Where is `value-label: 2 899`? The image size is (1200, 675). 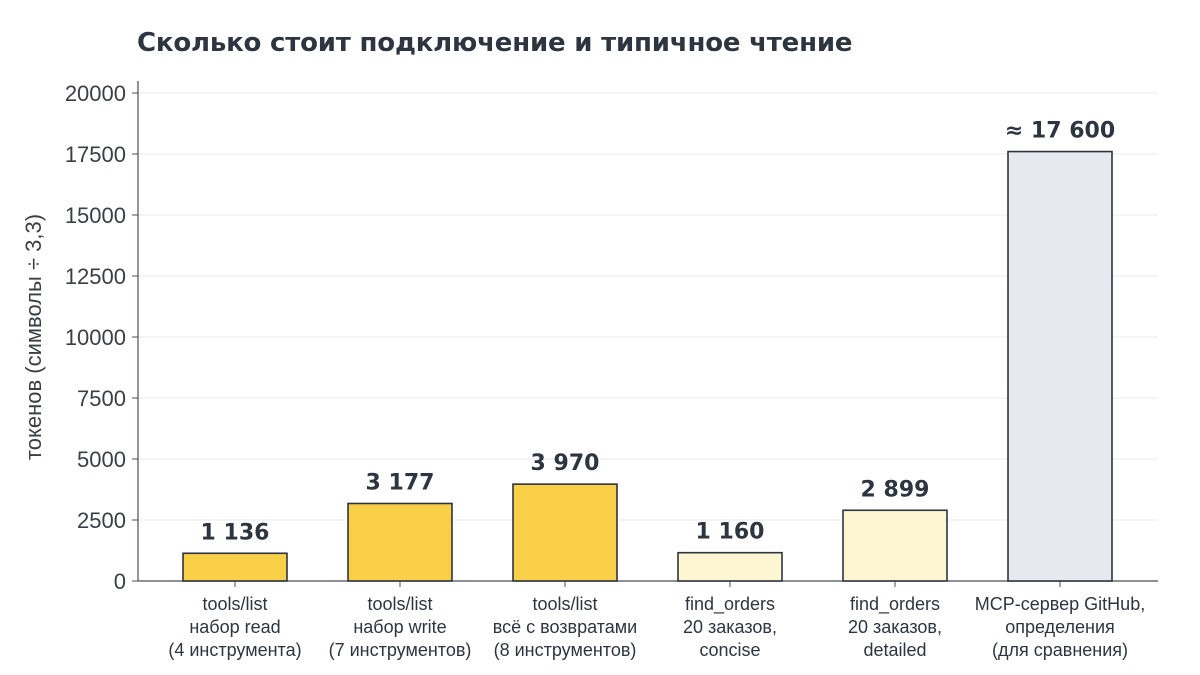
value-label: 2 899 is located at coordinates (895, 489).